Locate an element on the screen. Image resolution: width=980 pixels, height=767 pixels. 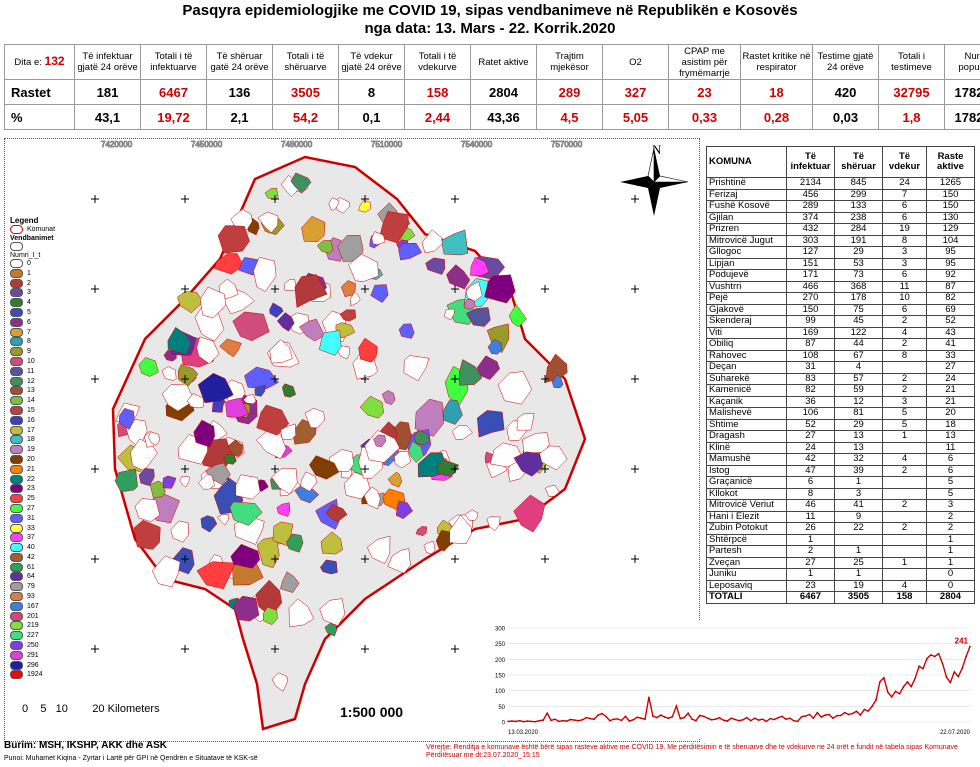
table-cell: 67 is located at coordinates (858, 355).